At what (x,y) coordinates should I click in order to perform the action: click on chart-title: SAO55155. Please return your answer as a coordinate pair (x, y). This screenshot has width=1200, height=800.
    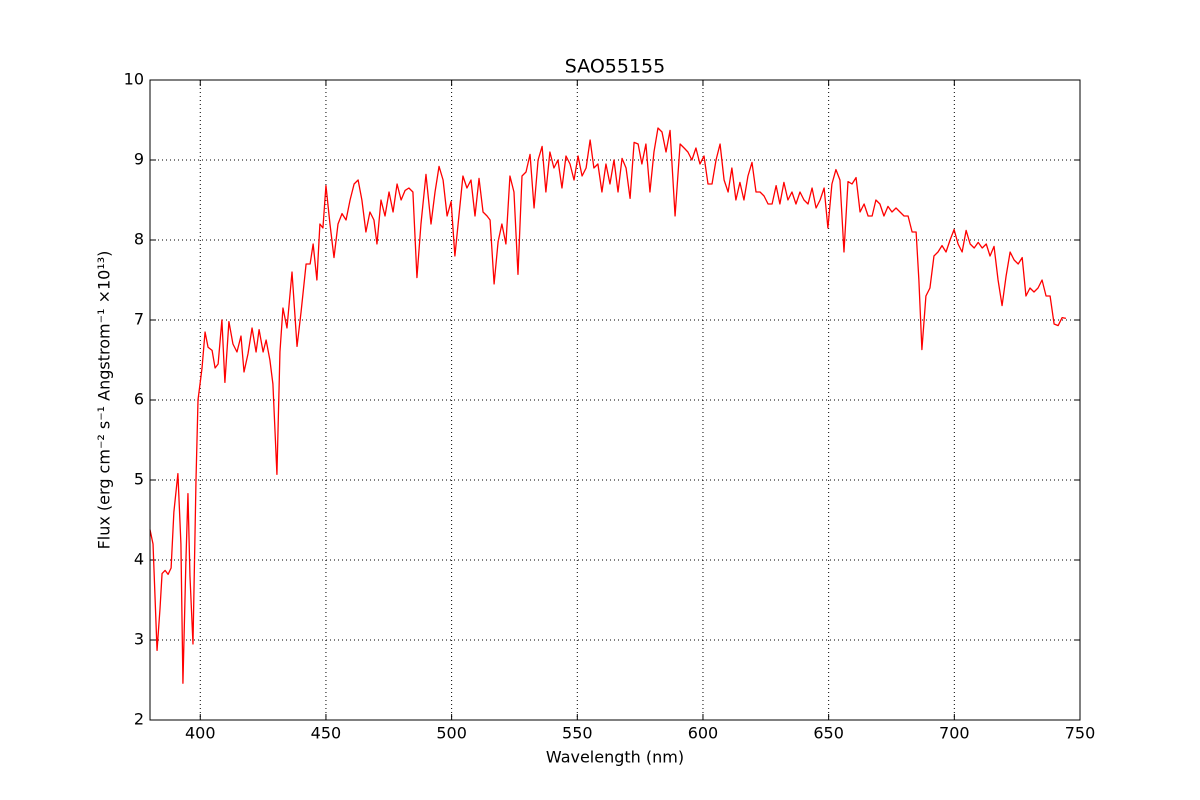
    Looking at the image, I should click on (615, 67).